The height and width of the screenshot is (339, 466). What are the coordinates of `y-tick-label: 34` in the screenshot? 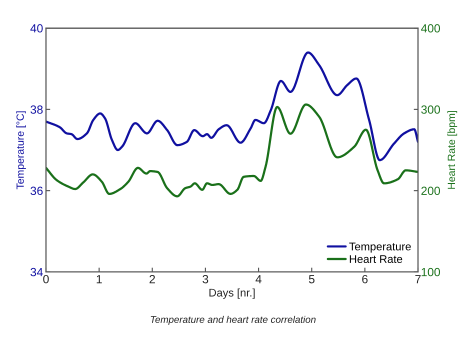 It's located at (36, 272).